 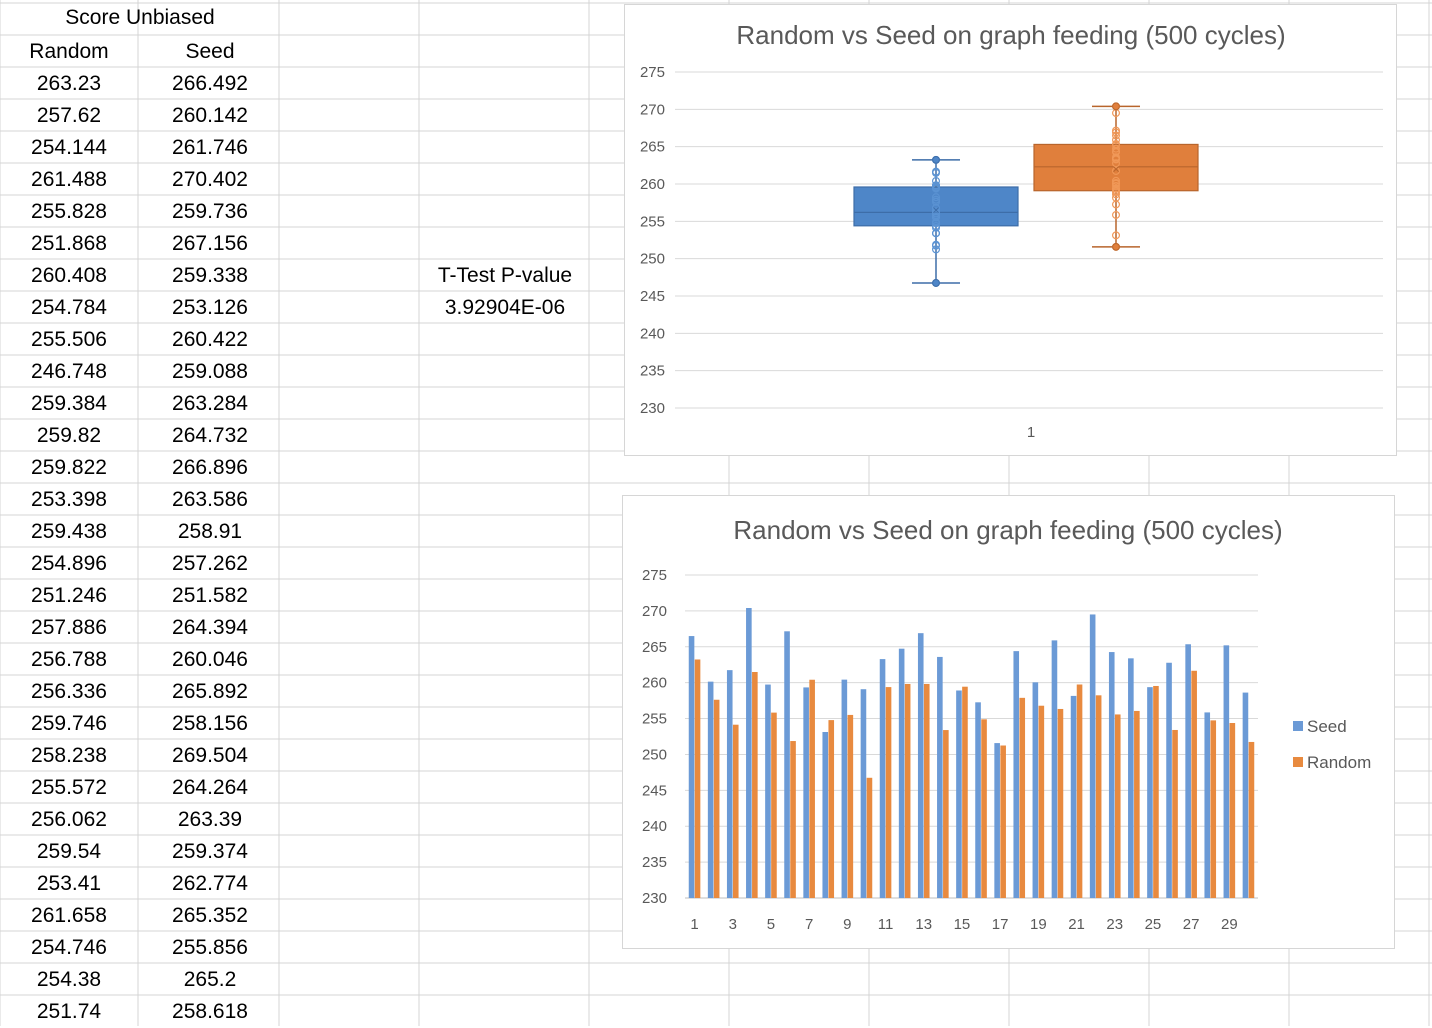 I want to click on random-cell: 251.74, so click(x=69, y=1011).